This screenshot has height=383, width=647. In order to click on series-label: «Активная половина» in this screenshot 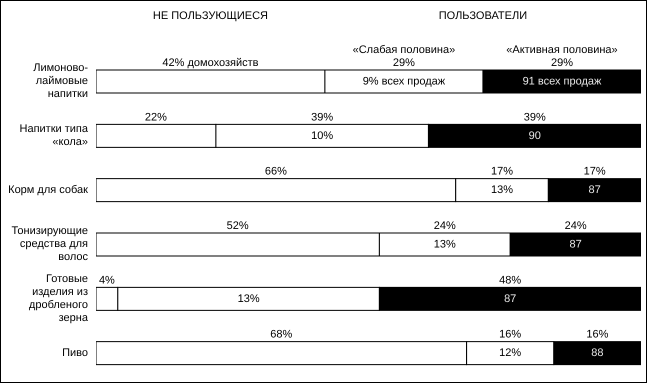, I will do `click(562, 50)`.